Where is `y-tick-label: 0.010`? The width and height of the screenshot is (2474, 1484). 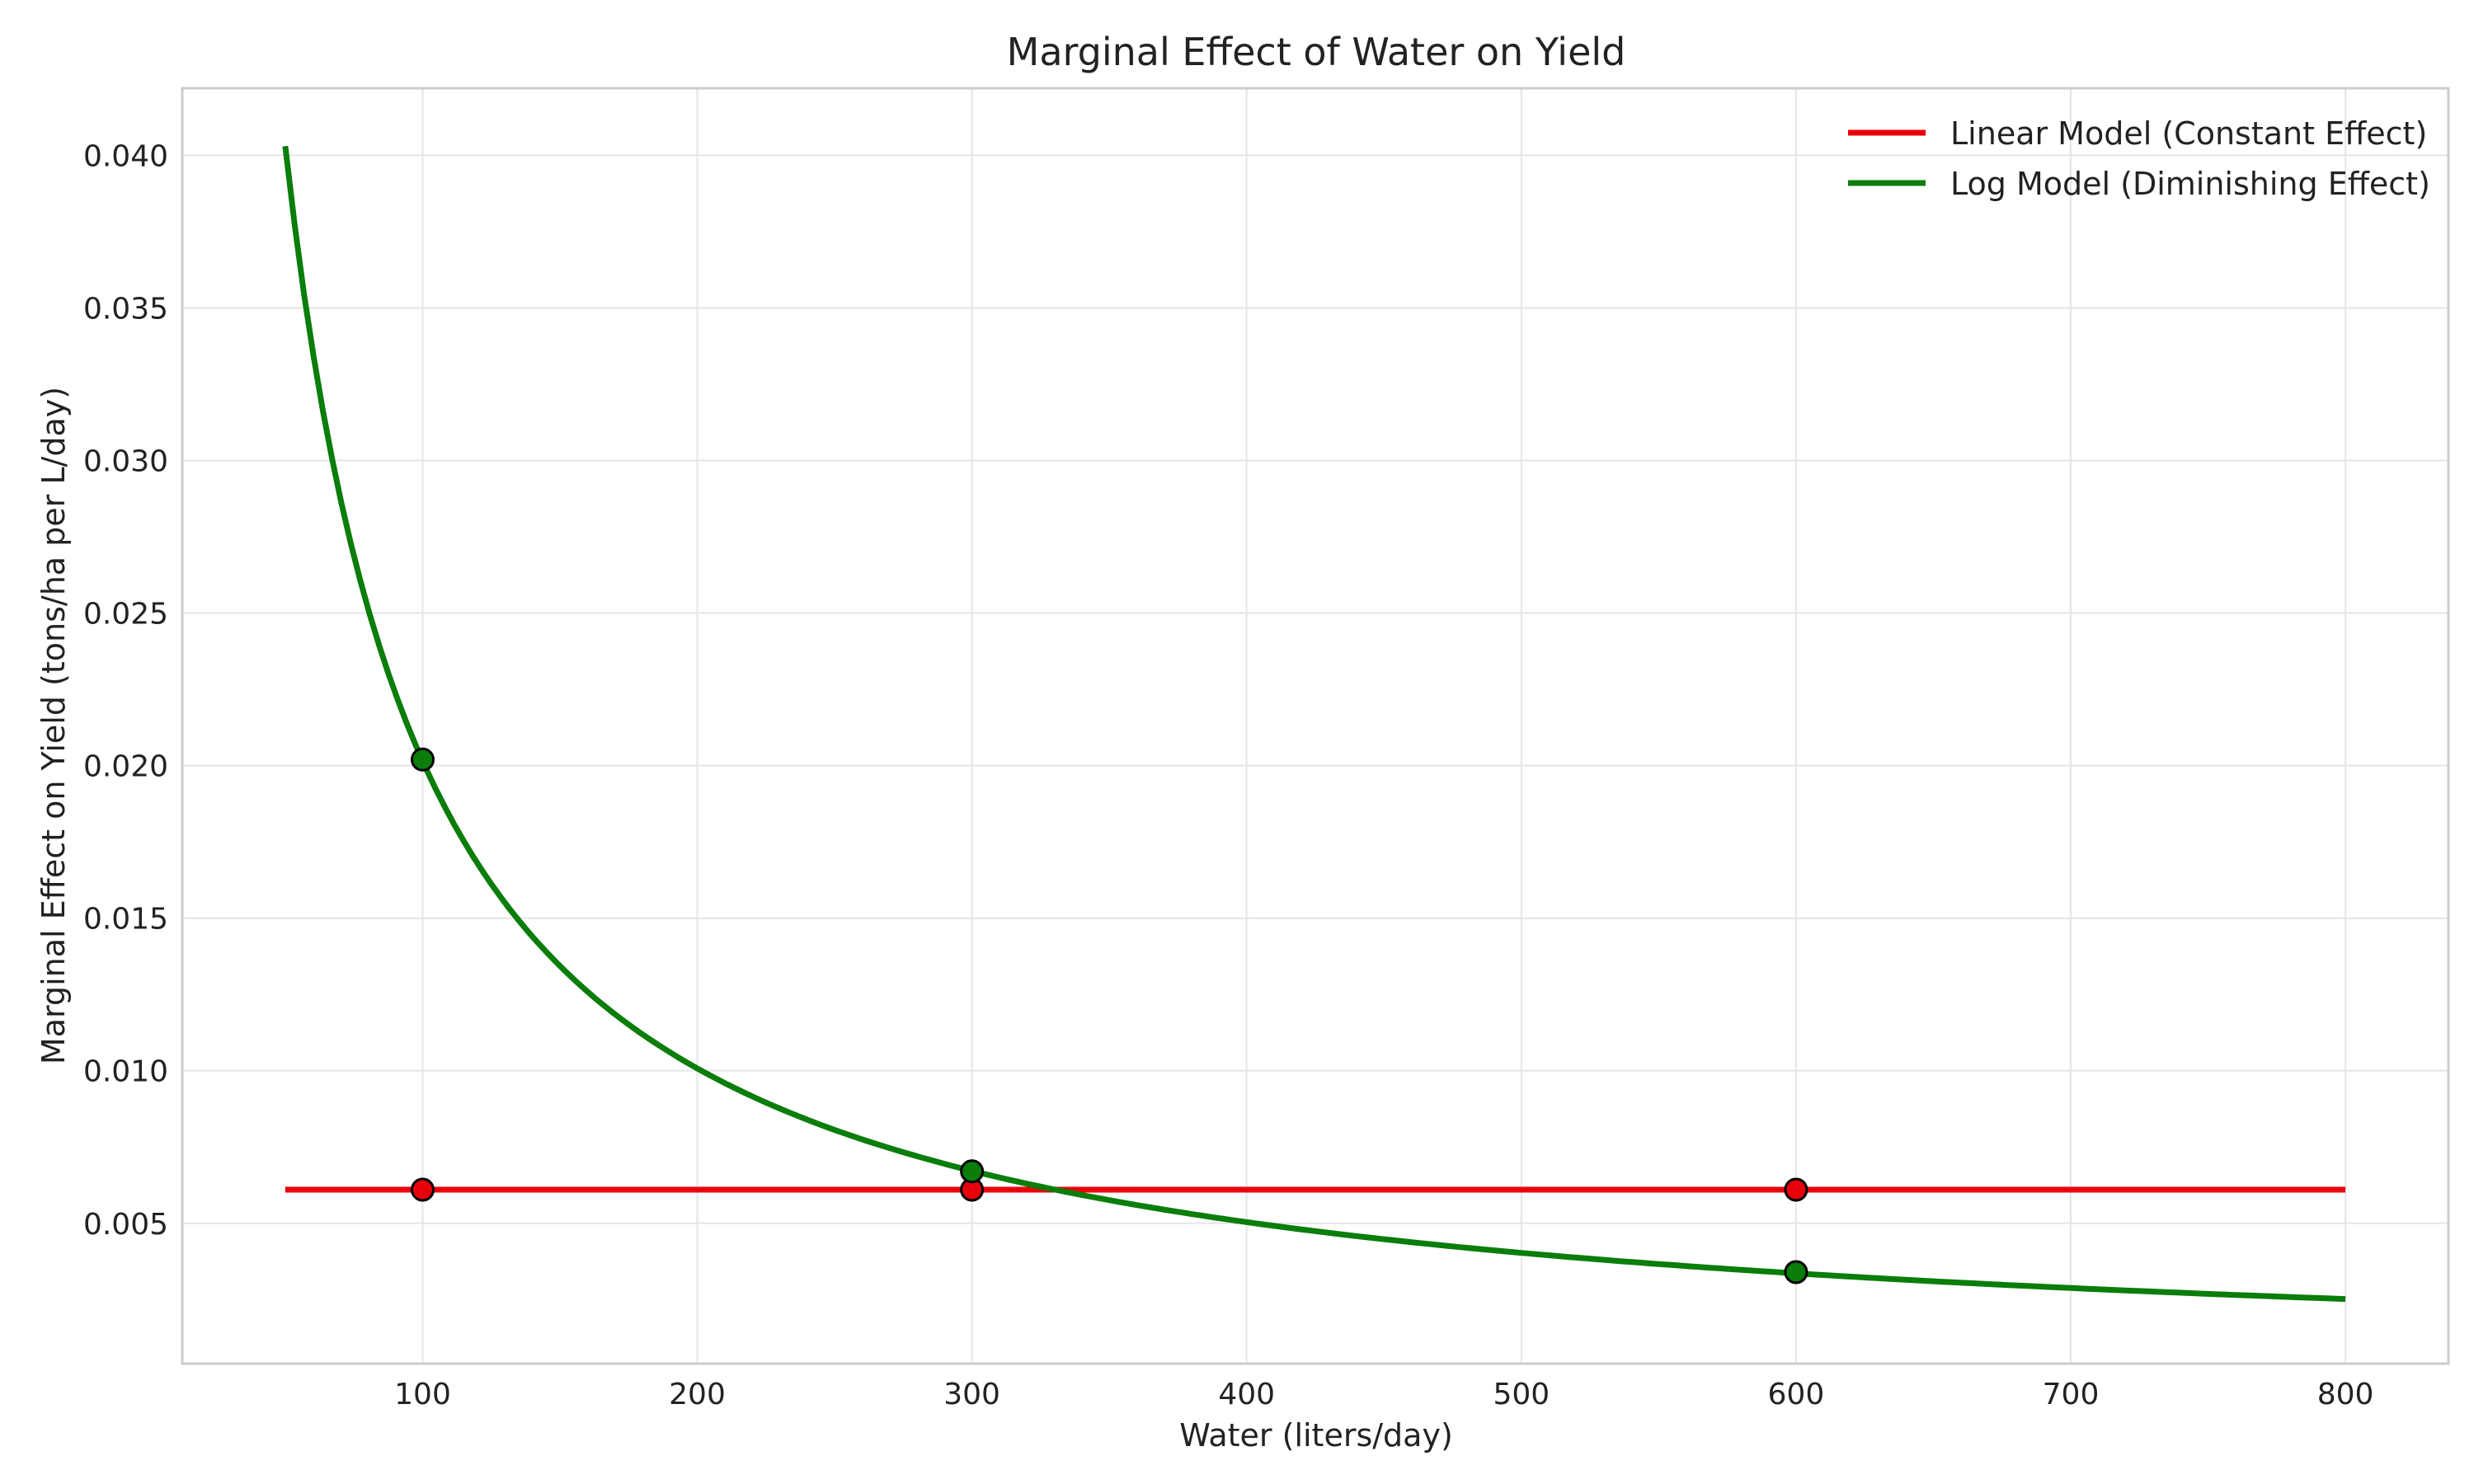
y-tick-label: 0.010 is located at coordinates (125, 1072).